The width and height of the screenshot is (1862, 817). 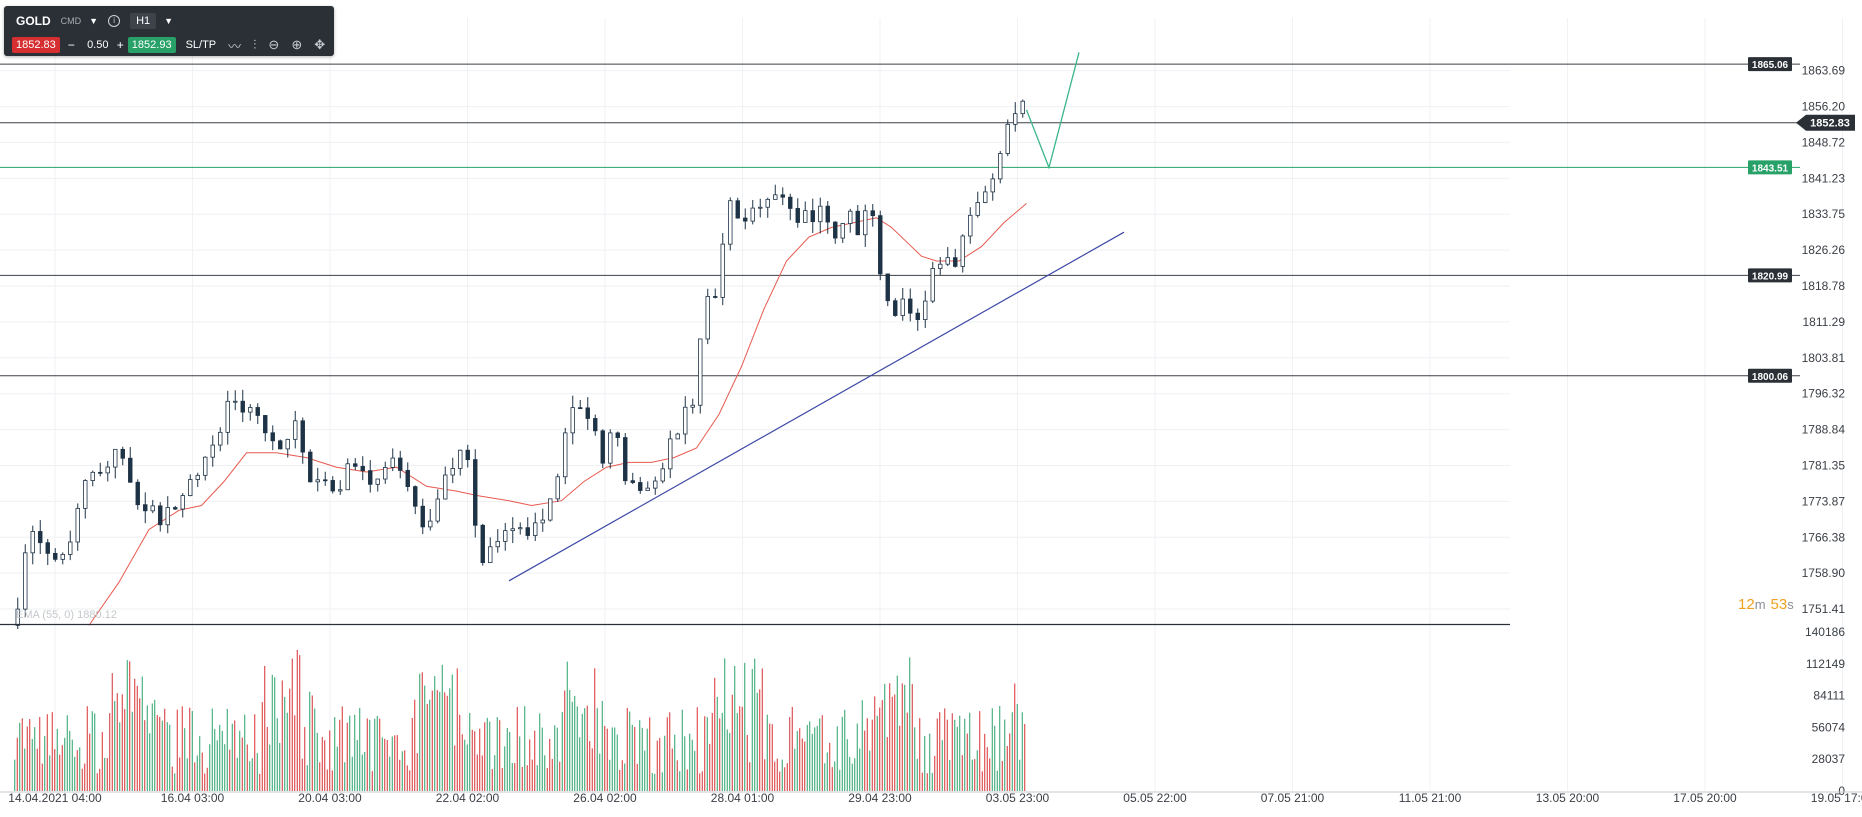 I want to click on toolbar-row-symbol: GOLD CMD ▼ i H1 ▼, so click(x=88, y=21).